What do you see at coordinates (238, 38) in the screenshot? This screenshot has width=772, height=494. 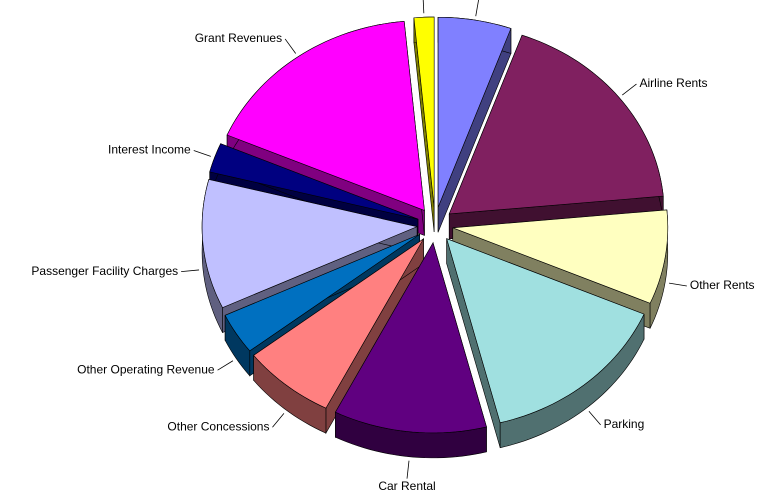 I see `slice-label: Grant Revenues` at bounding box center [238, 38].